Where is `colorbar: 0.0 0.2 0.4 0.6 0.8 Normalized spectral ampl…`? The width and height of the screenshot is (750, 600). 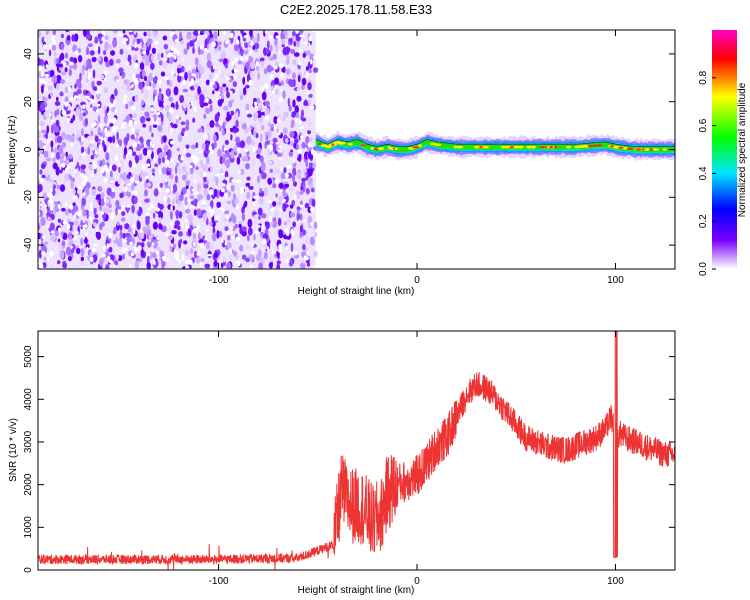 colorbar: 0.0 0.2 0.4 0.6 0.8 Normalized spectral ampl… is located at coordinates (723, 153).